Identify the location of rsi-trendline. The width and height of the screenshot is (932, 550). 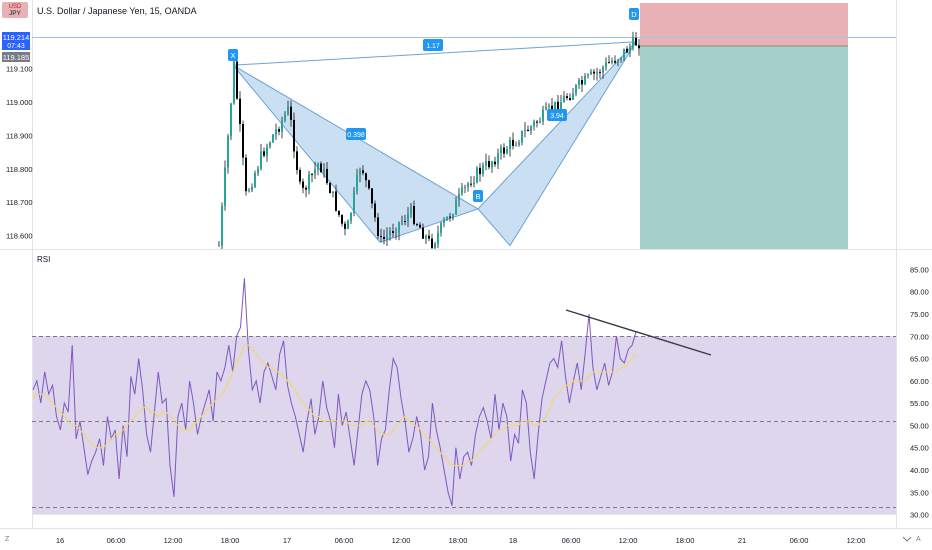
(638, 332).